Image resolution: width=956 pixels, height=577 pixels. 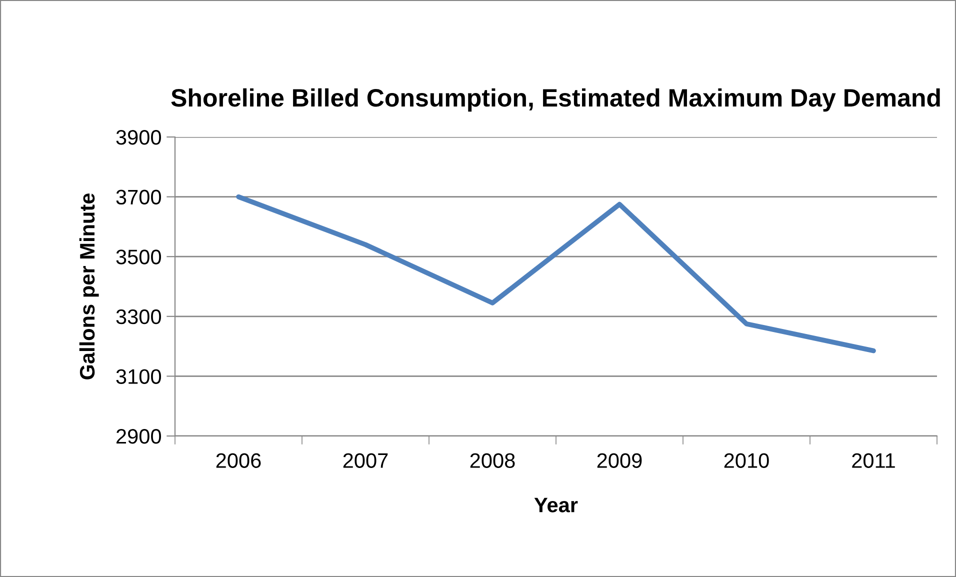 What do you see at coordinates (138, 436) in the screenshot?
I see `y-tick-label: 2900` at bounding box center [138, 436].